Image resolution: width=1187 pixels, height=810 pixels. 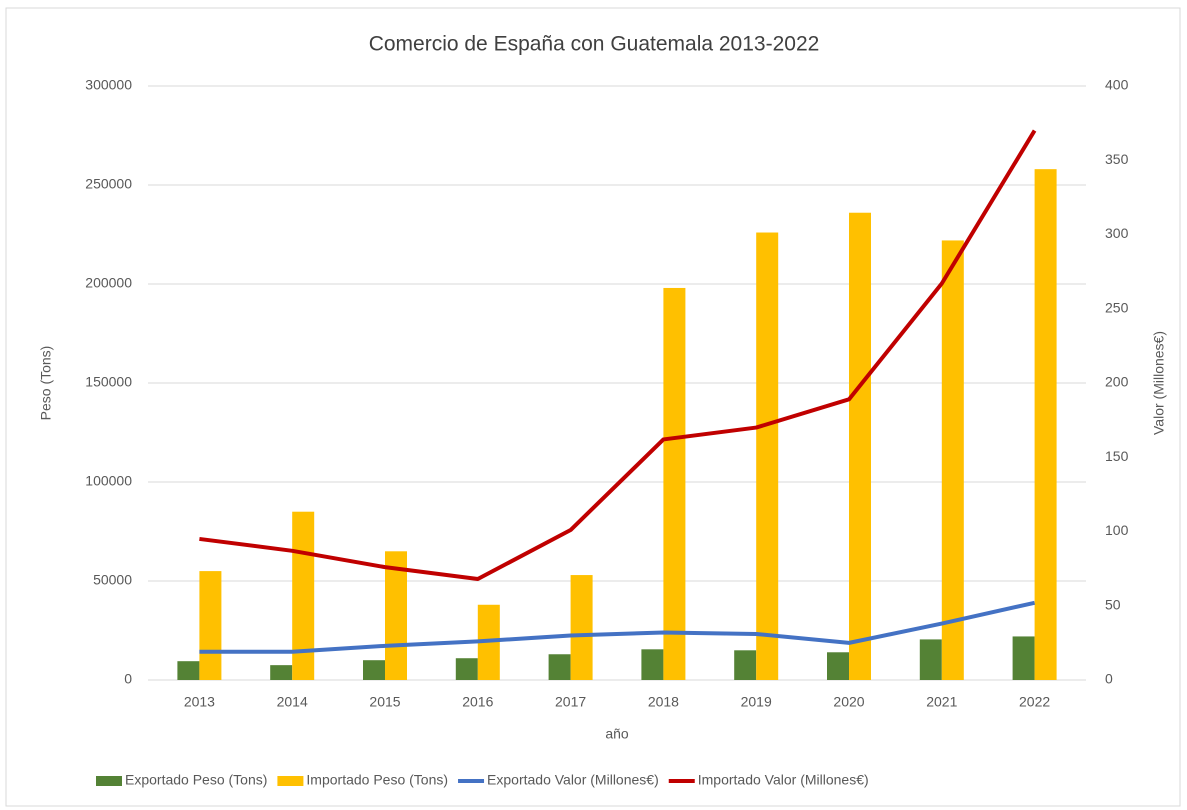 I want to click on legend-label: Importado Valor (Millones€), so click(x=783, y=780).